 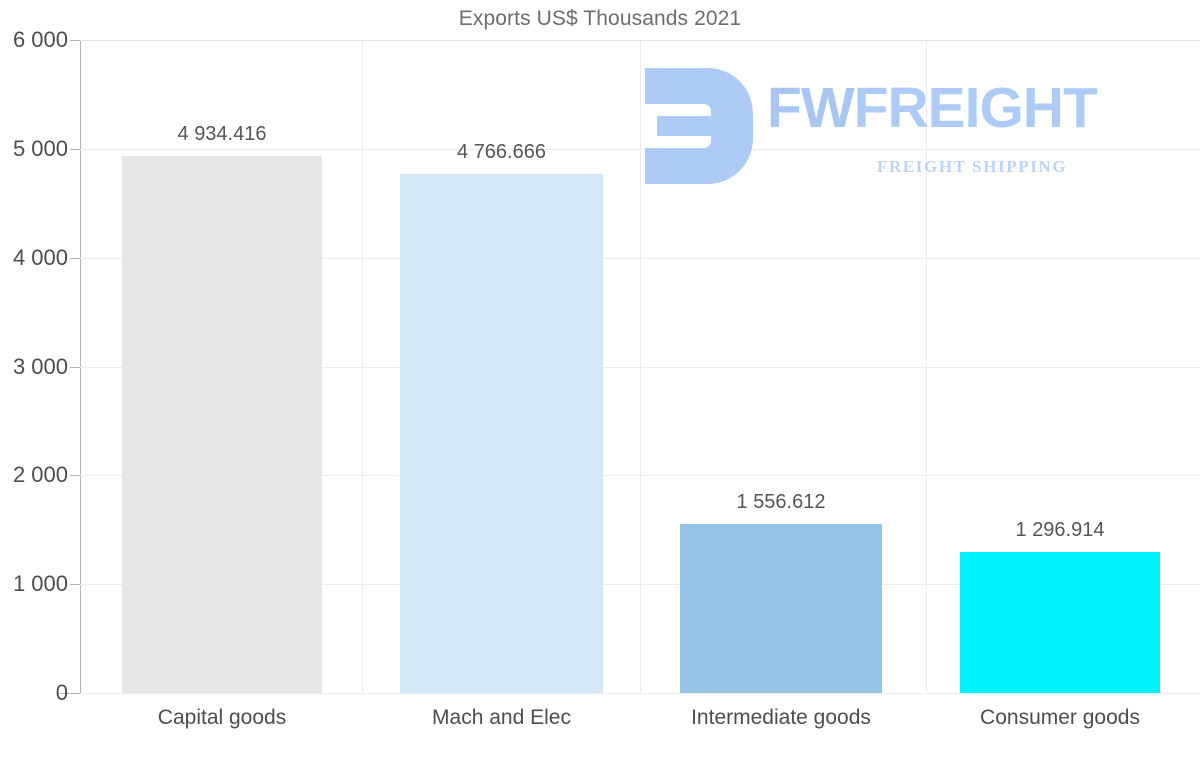 I want to click on y-axis-tick-label: 6 000, so click(x=40, y=39).